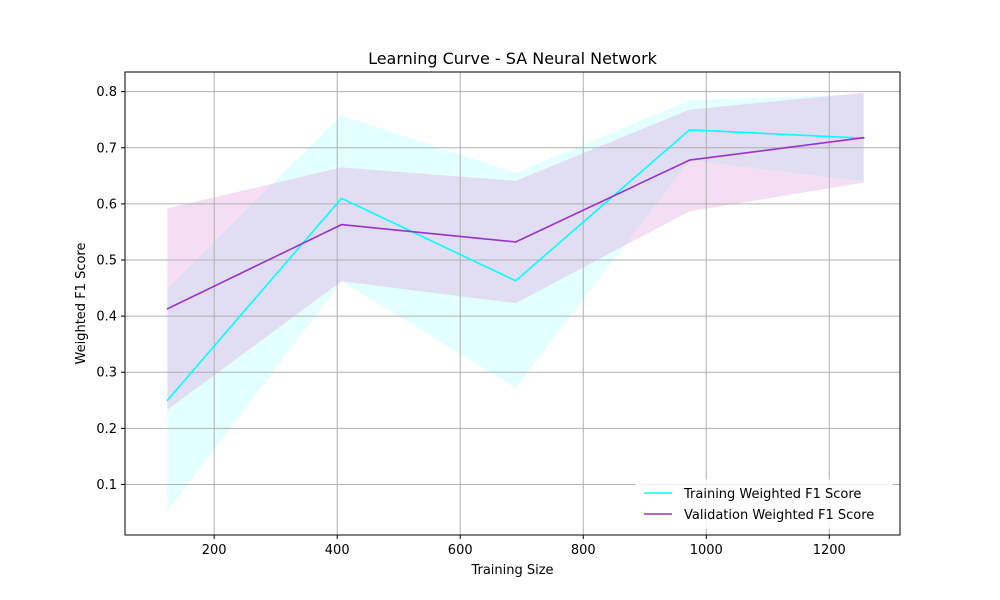  Describe the element at coordinates (106, 429) in the screenshot. I see `y-tick-label: 0.2` at that location.